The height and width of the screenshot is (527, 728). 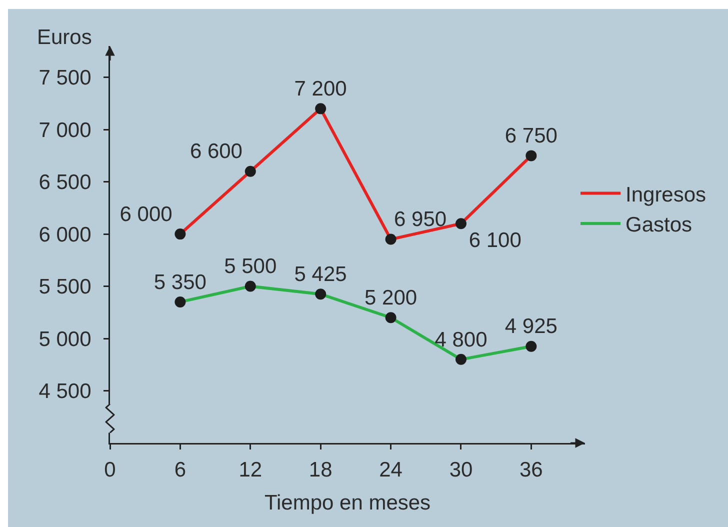 What do you see at coordinates (320, 470) in the screenshot?
I see `x-tick-label: 18` at bounding box center [320, 470].